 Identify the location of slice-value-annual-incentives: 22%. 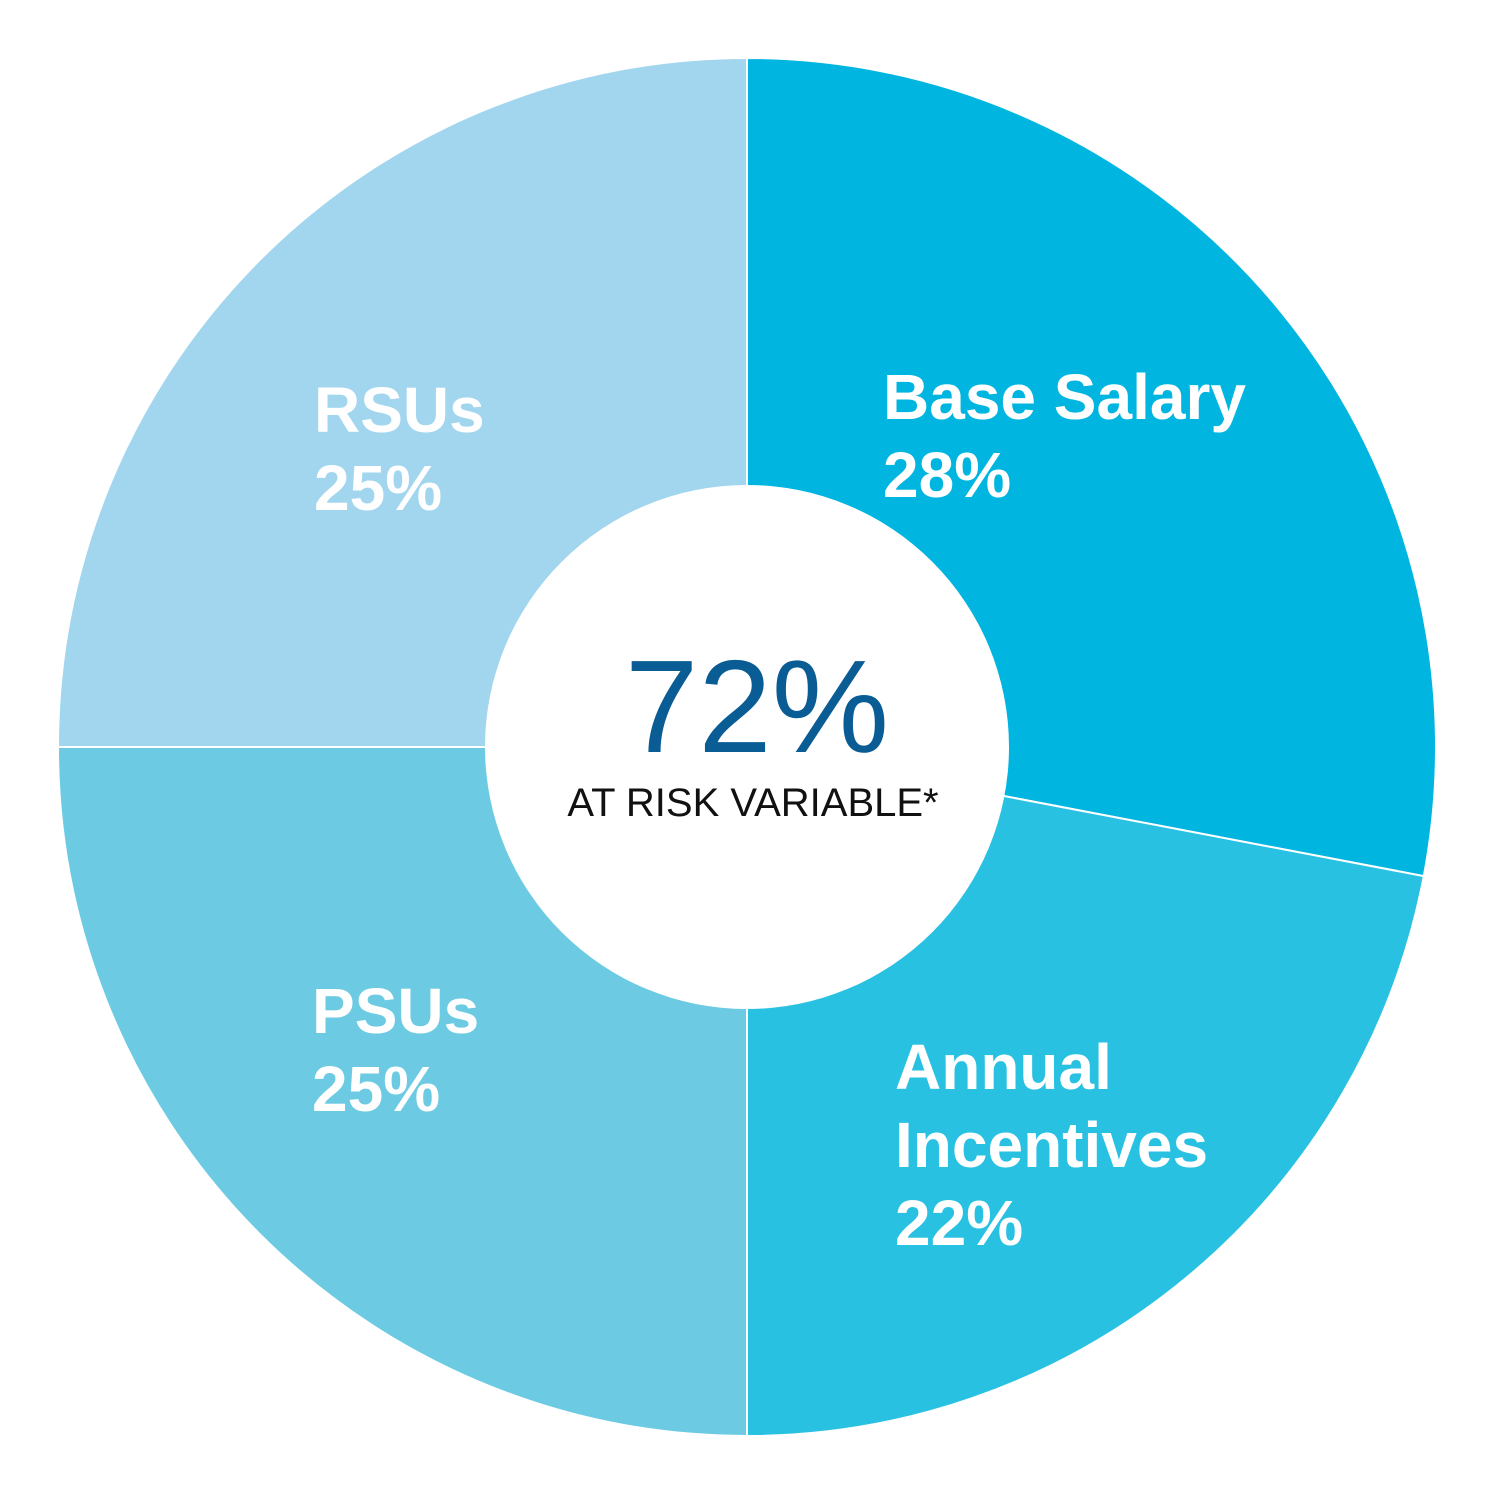
(959, 1223).